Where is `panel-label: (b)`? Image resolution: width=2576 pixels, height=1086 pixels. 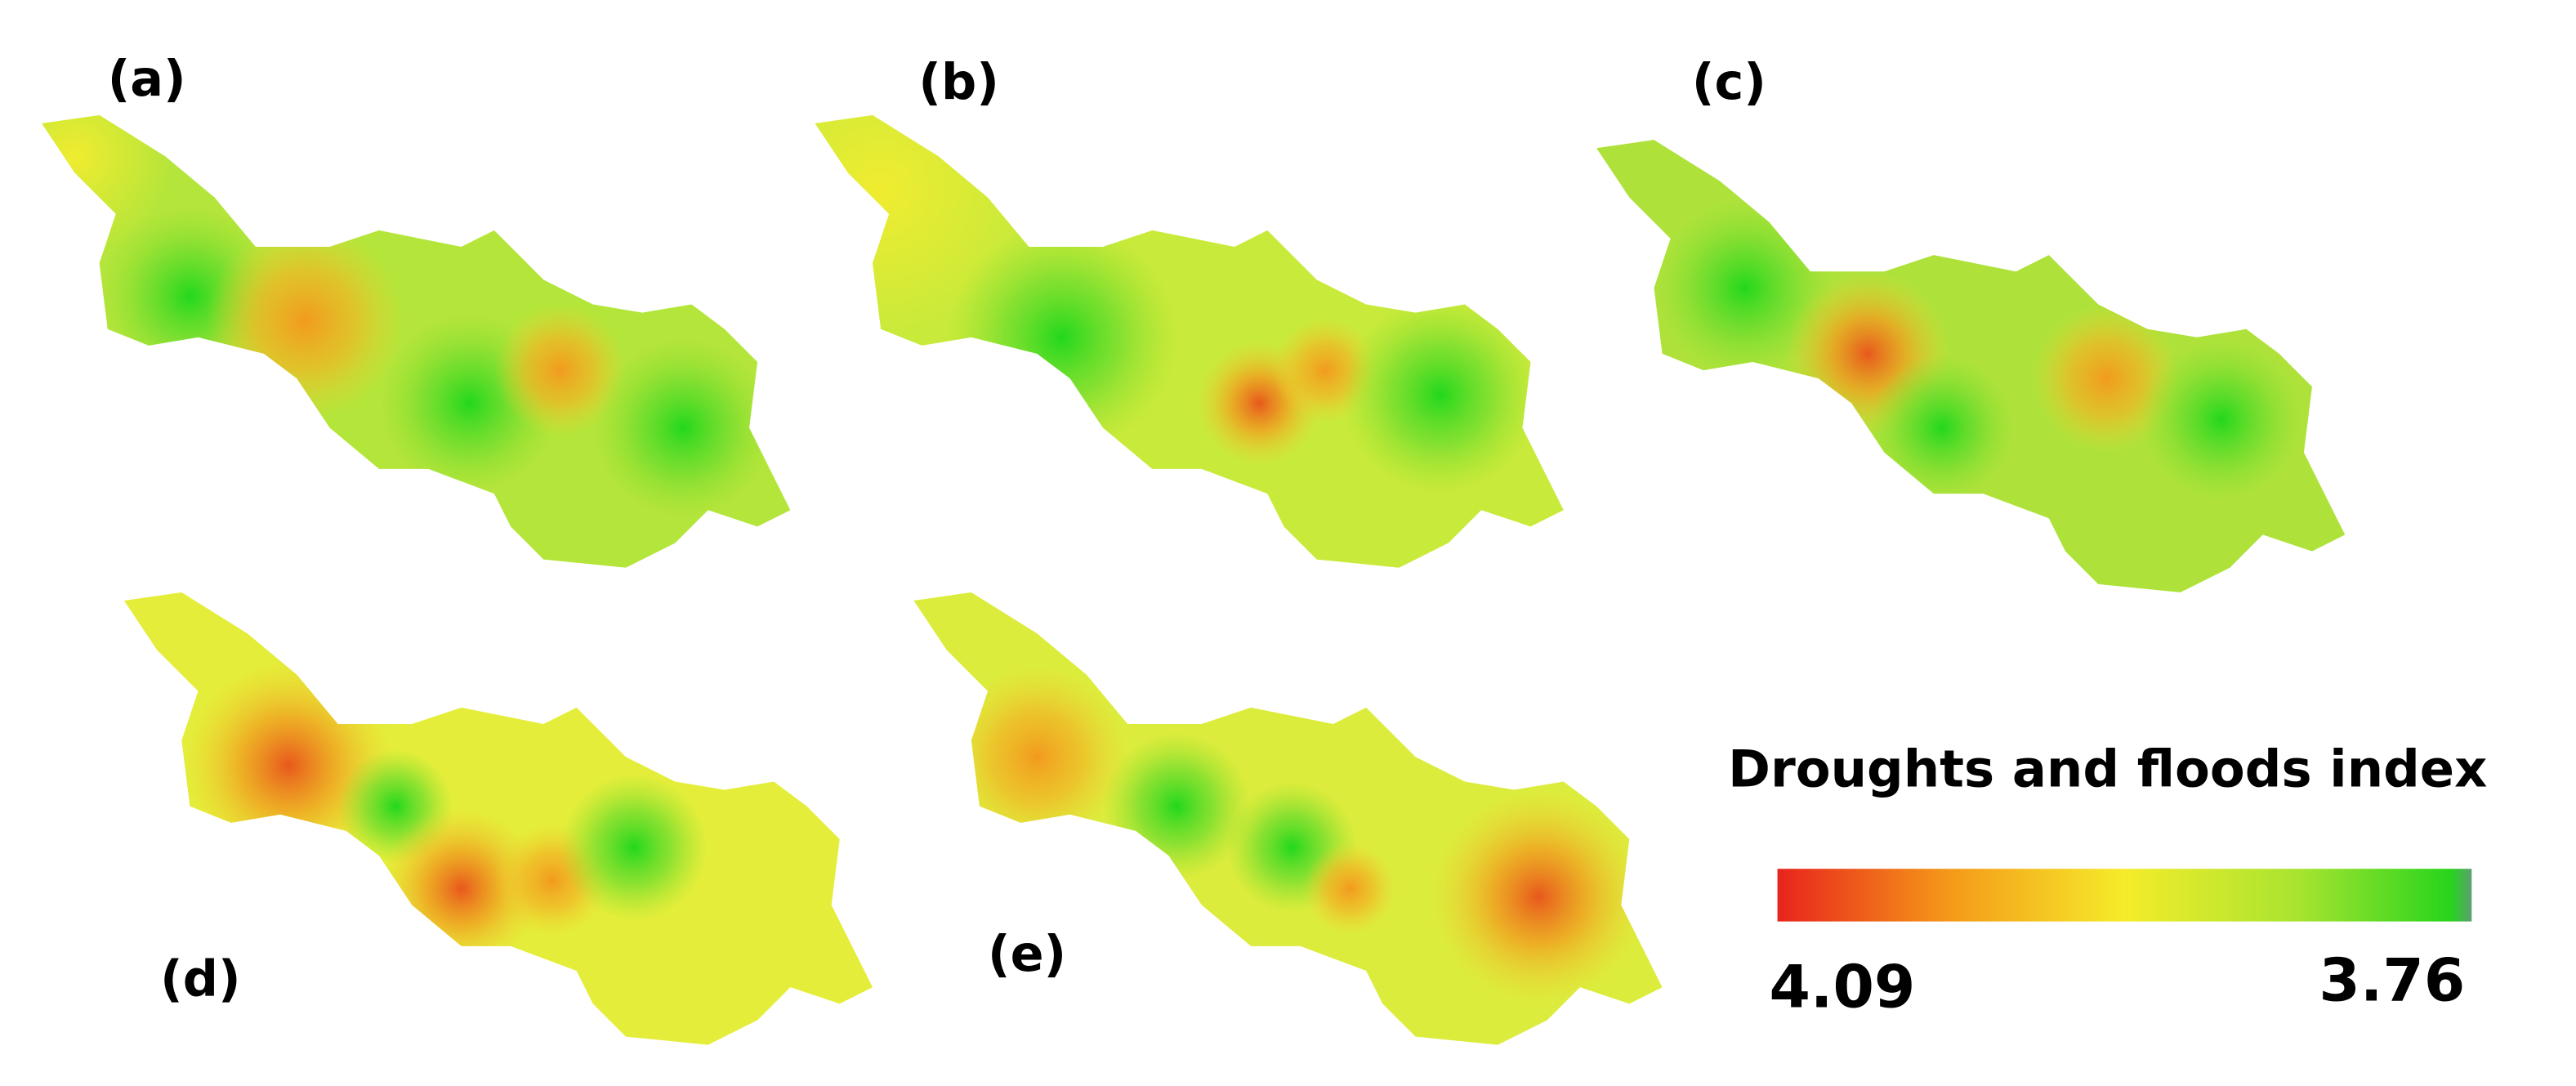 panel-label: (b) is located at coordinates (958, 82).